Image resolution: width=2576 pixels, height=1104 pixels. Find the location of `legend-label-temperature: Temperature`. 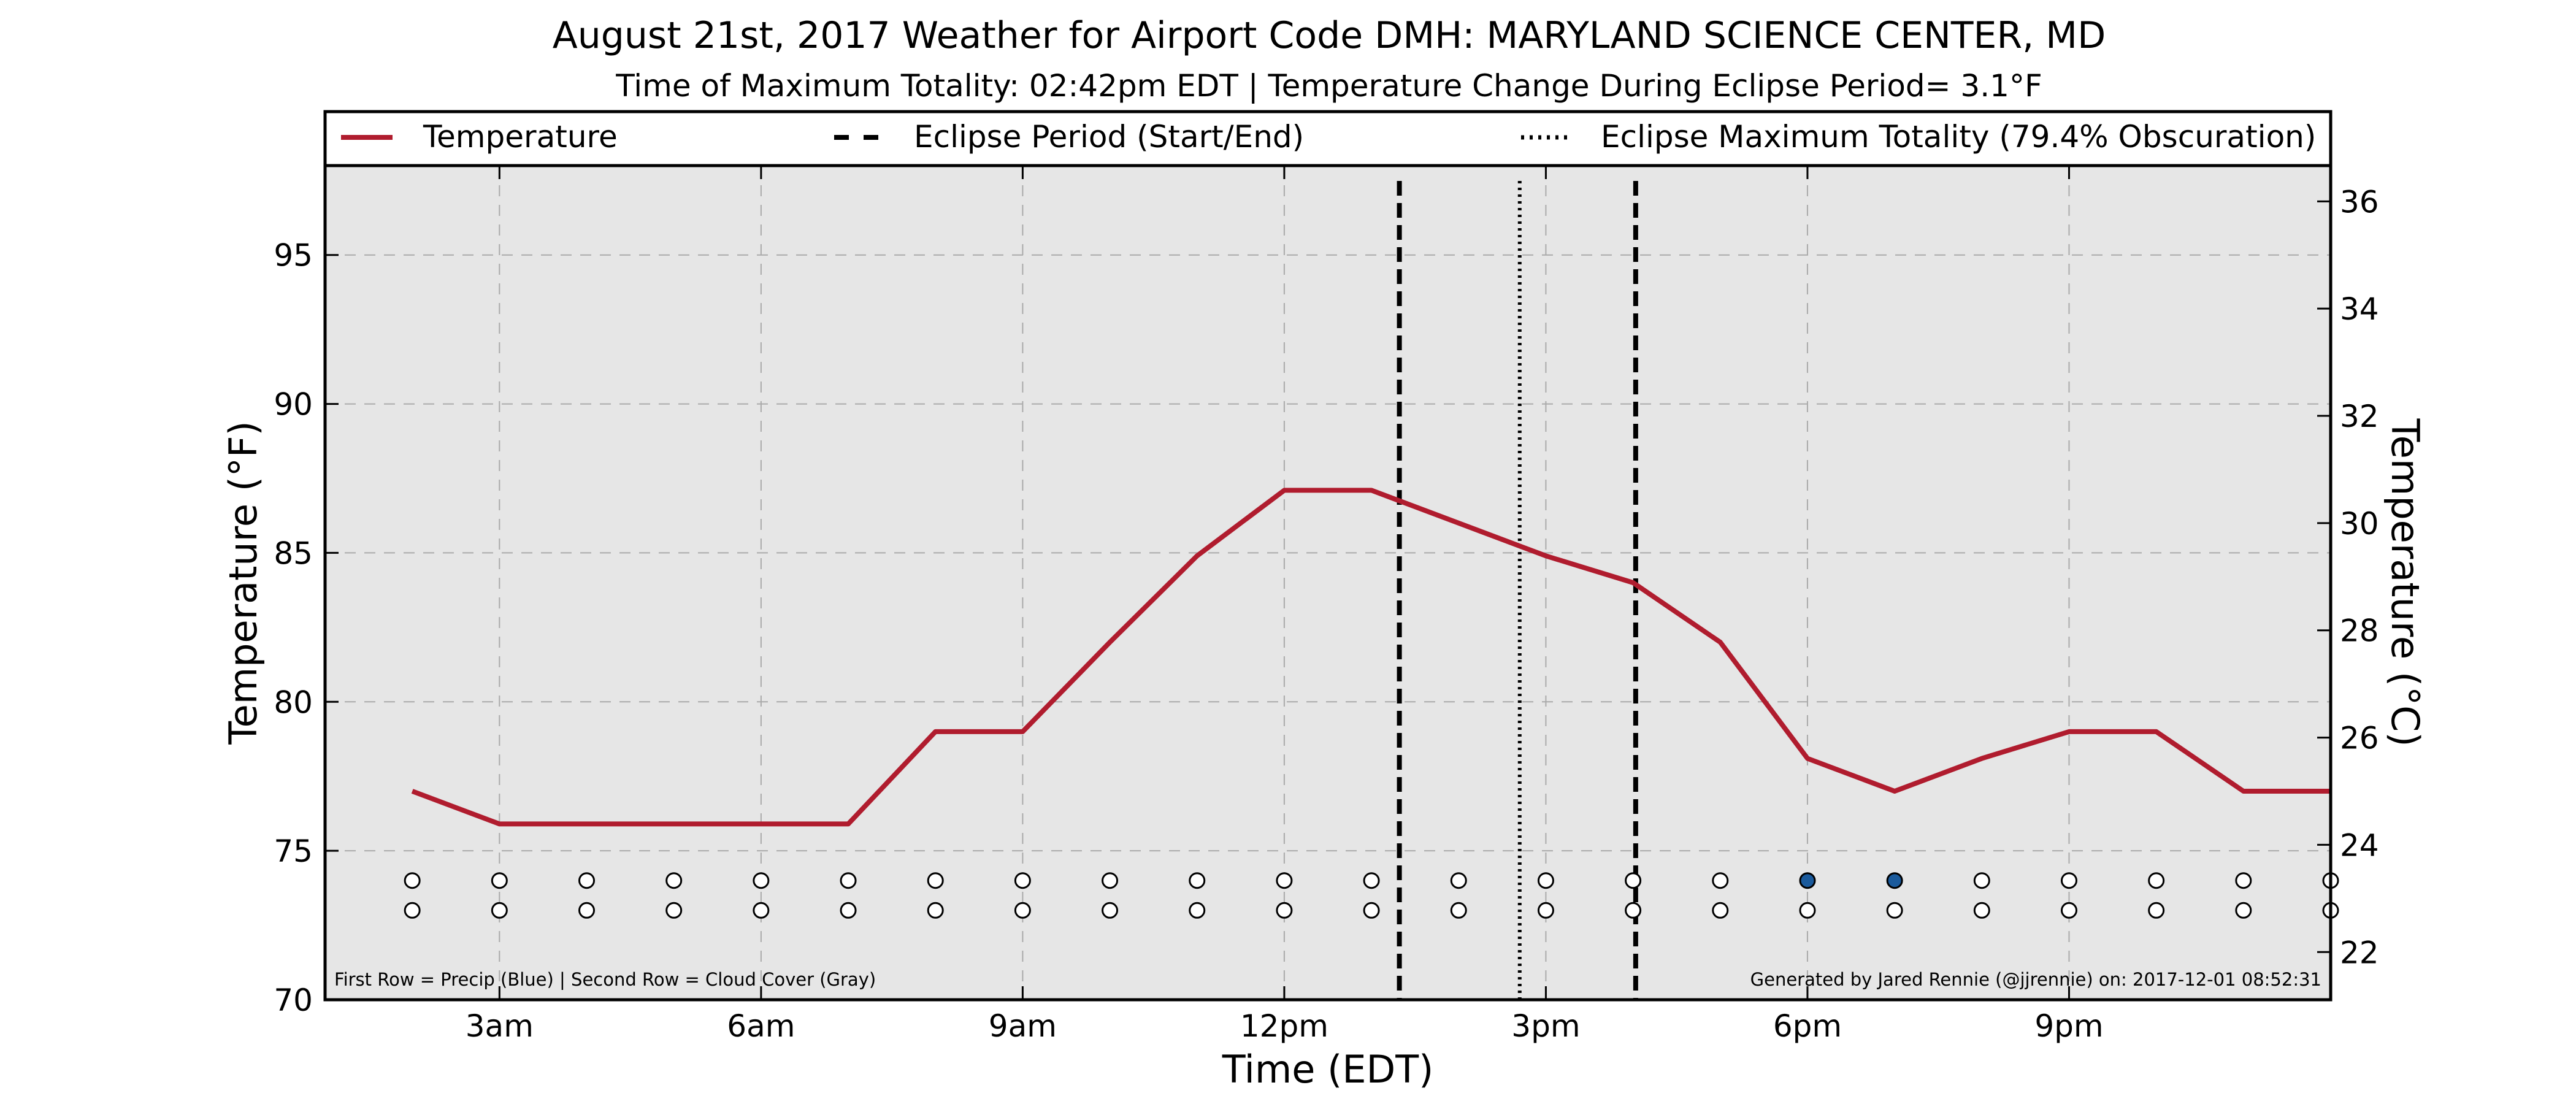

legend-label-temperature: Temperature is located at coordinates (520, 137).